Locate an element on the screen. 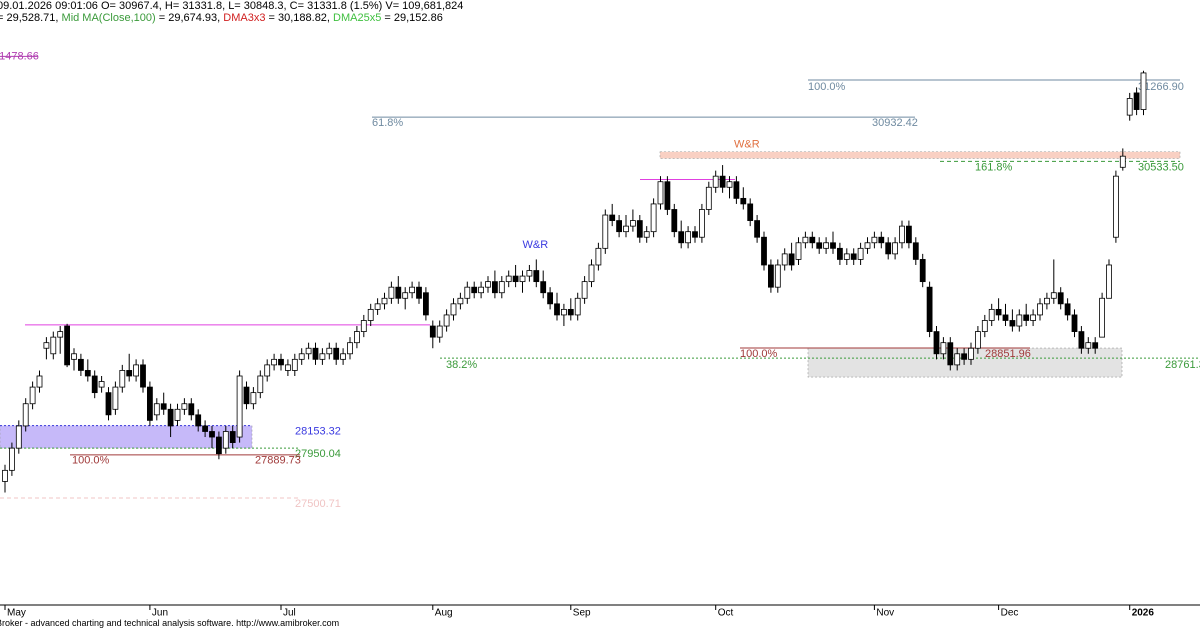  level-value-label: 27500.71 is located at coordinates (318, 504).